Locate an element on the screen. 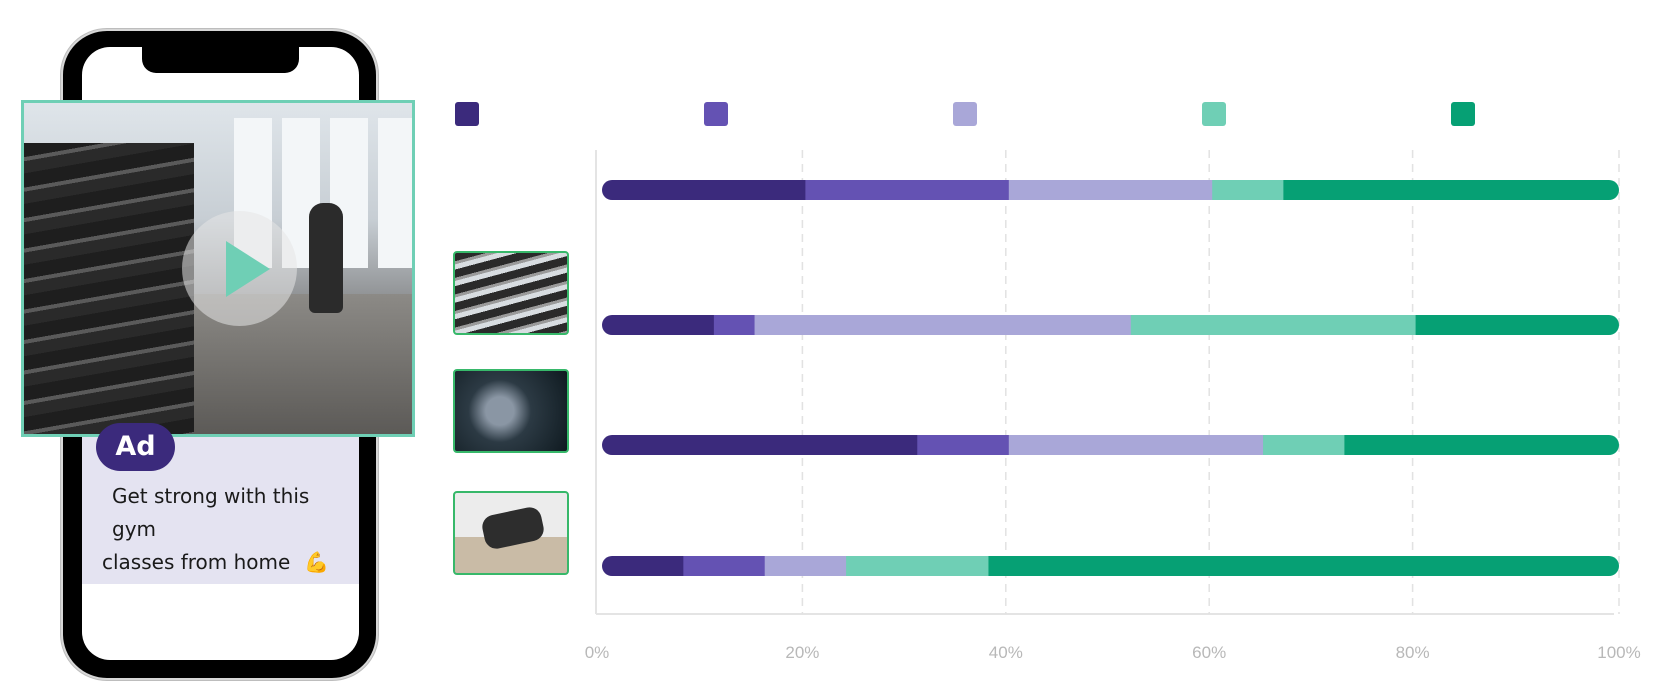 The width and height of the screenshot is (1659, 699). bar-segment-row2-series3 is located at coordinates (943, 325).